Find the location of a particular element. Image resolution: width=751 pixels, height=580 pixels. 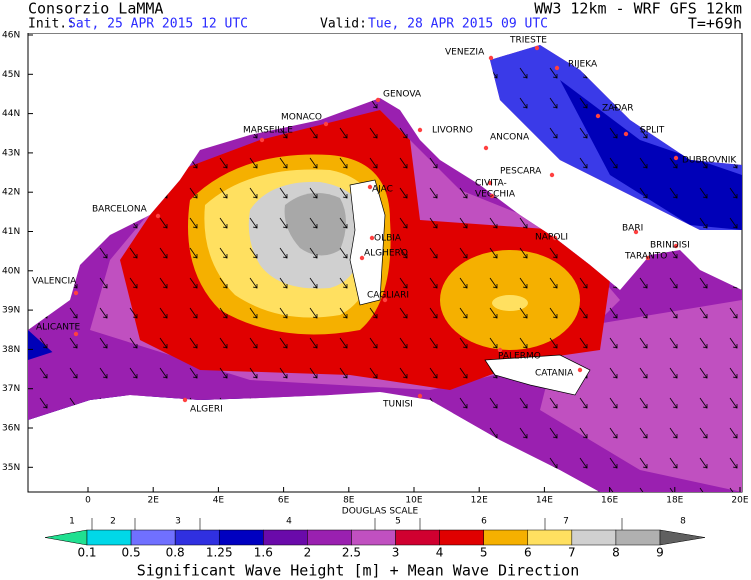

lat-label: 46N is located at coordinates (11, 36).